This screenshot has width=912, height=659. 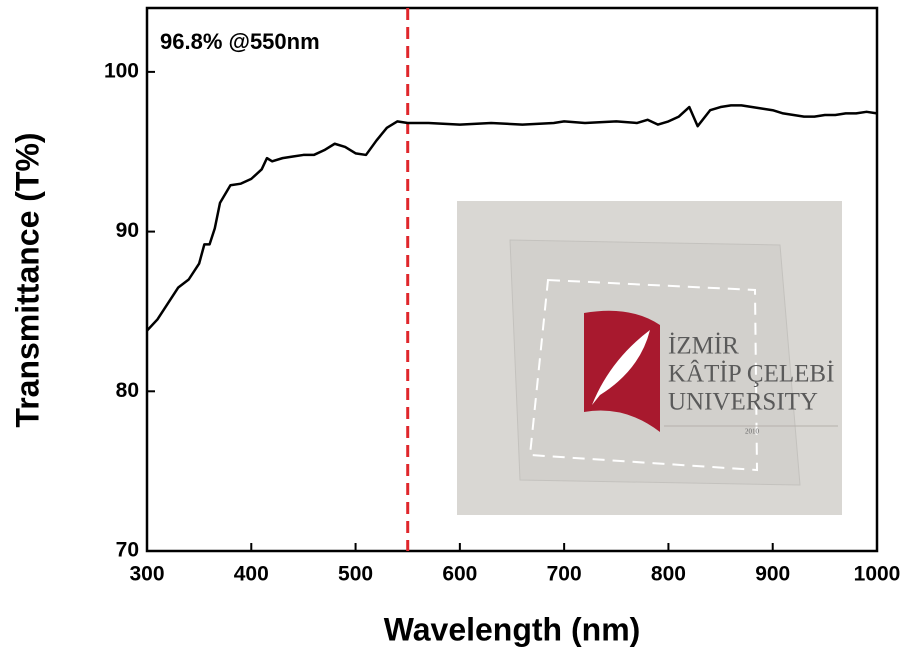 I want to click on dashed-outline, so click(x=643, y=375).